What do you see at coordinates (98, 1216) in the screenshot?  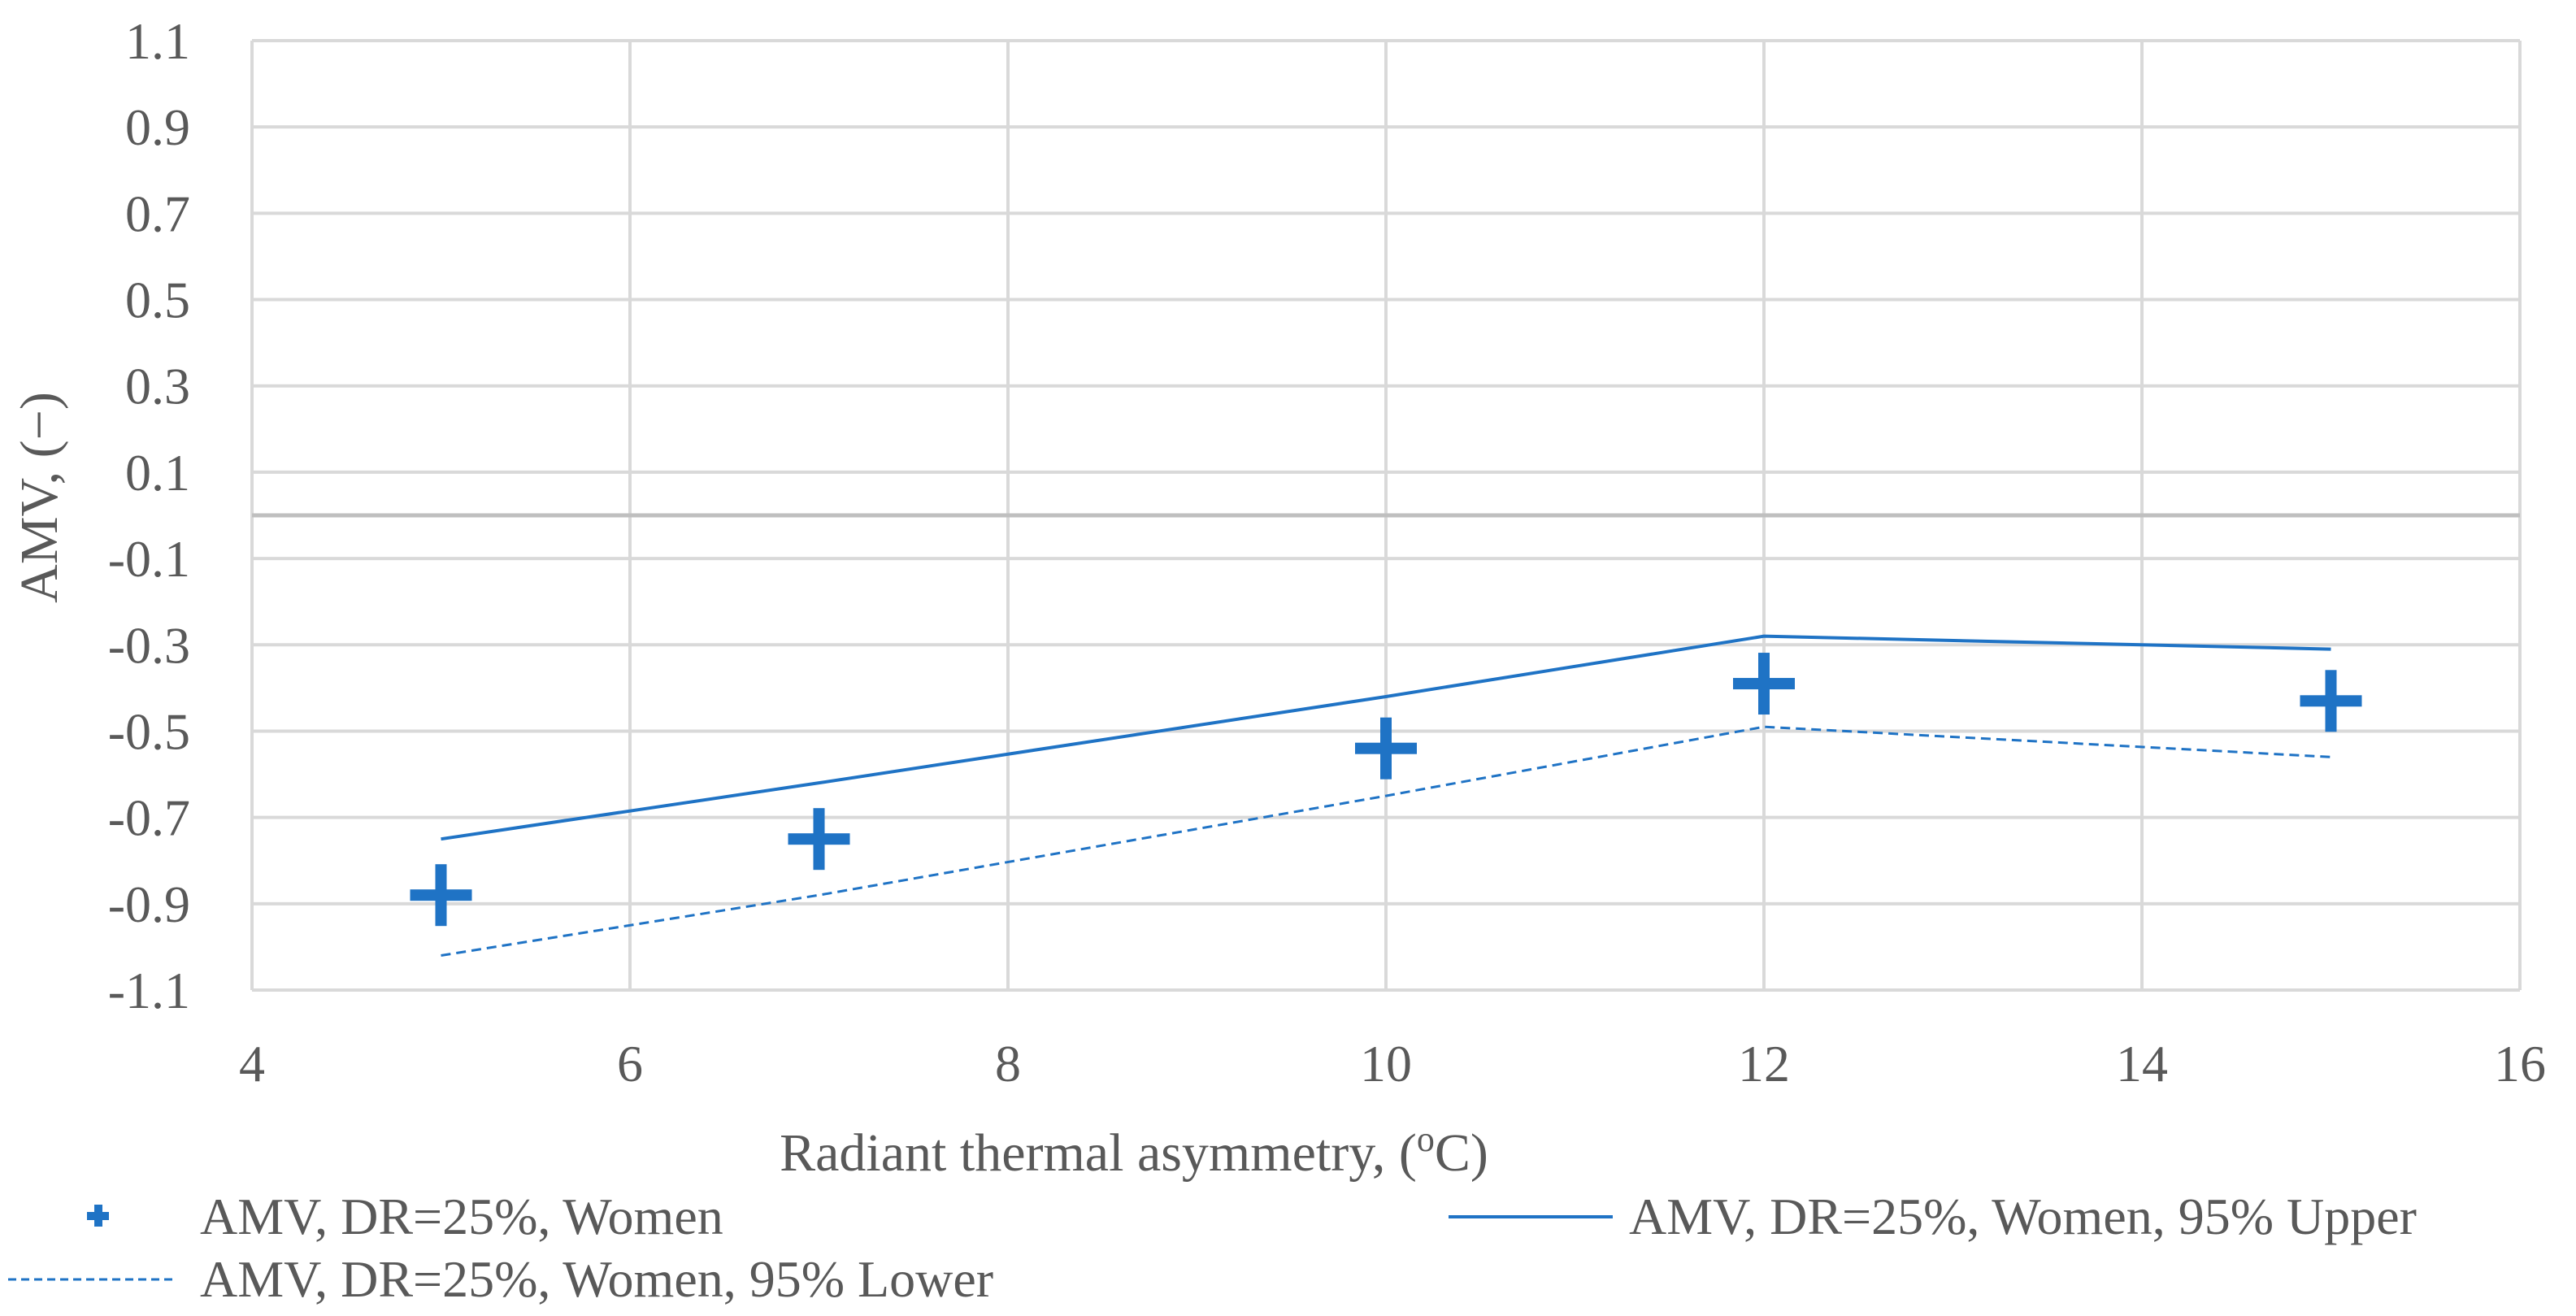 I see `legend-marker-plus-icon` at bounding box center [98, 1216].